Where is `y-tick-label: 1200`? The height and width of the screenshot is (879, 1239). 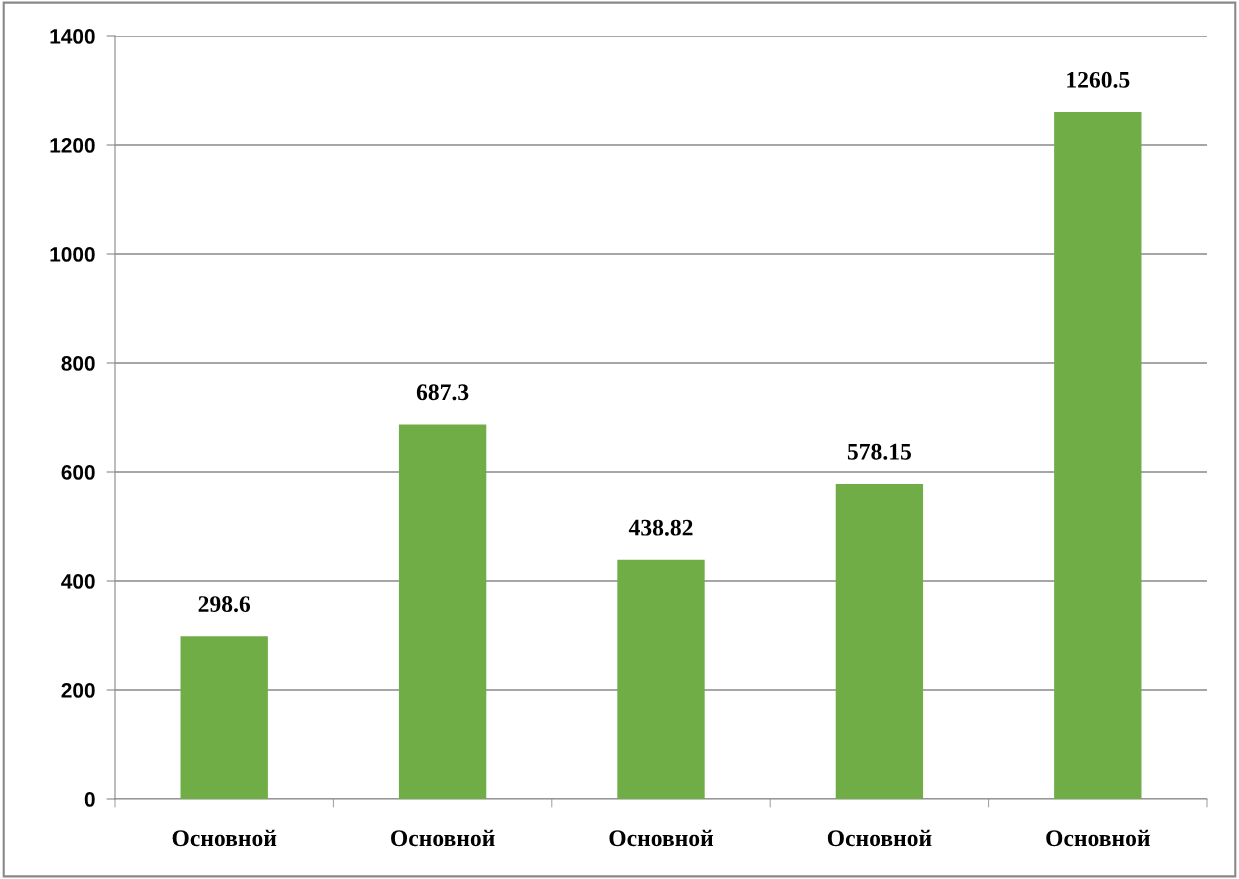 y-tick-label: 1200 is located at coordinates (72, 145).